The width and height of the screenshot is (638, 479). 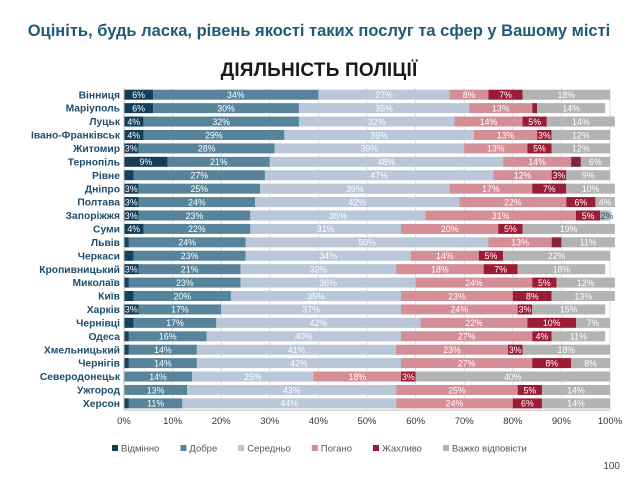 What do you see at coordinates (106, 176) in the screenshot?
I see `category-label: Рівне` at bounding box center [106, 176].